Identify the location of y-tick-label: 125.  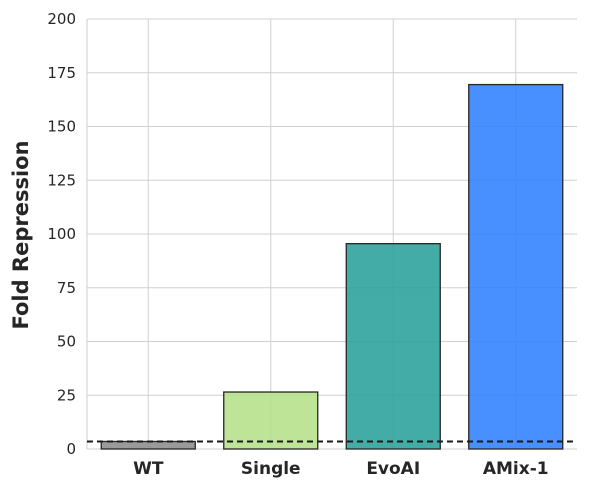
(61, 180).